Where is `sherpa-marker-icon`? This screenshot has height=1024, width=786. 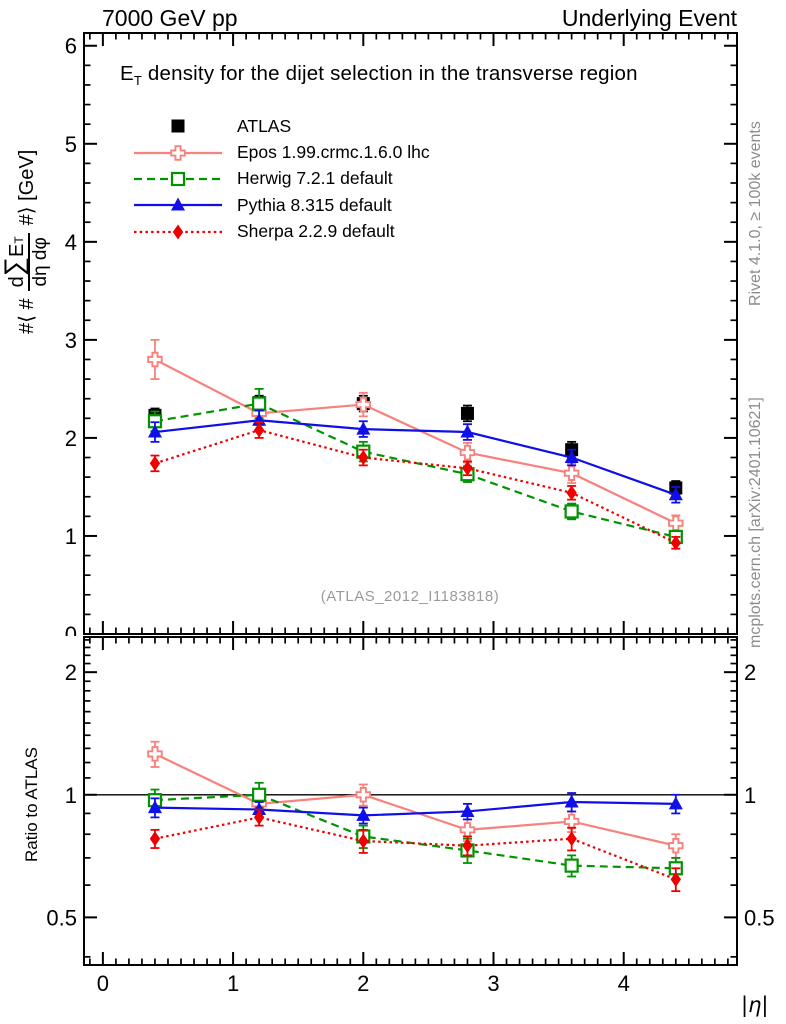 sherpa-marker-icon is located at coordinates (178, 232).